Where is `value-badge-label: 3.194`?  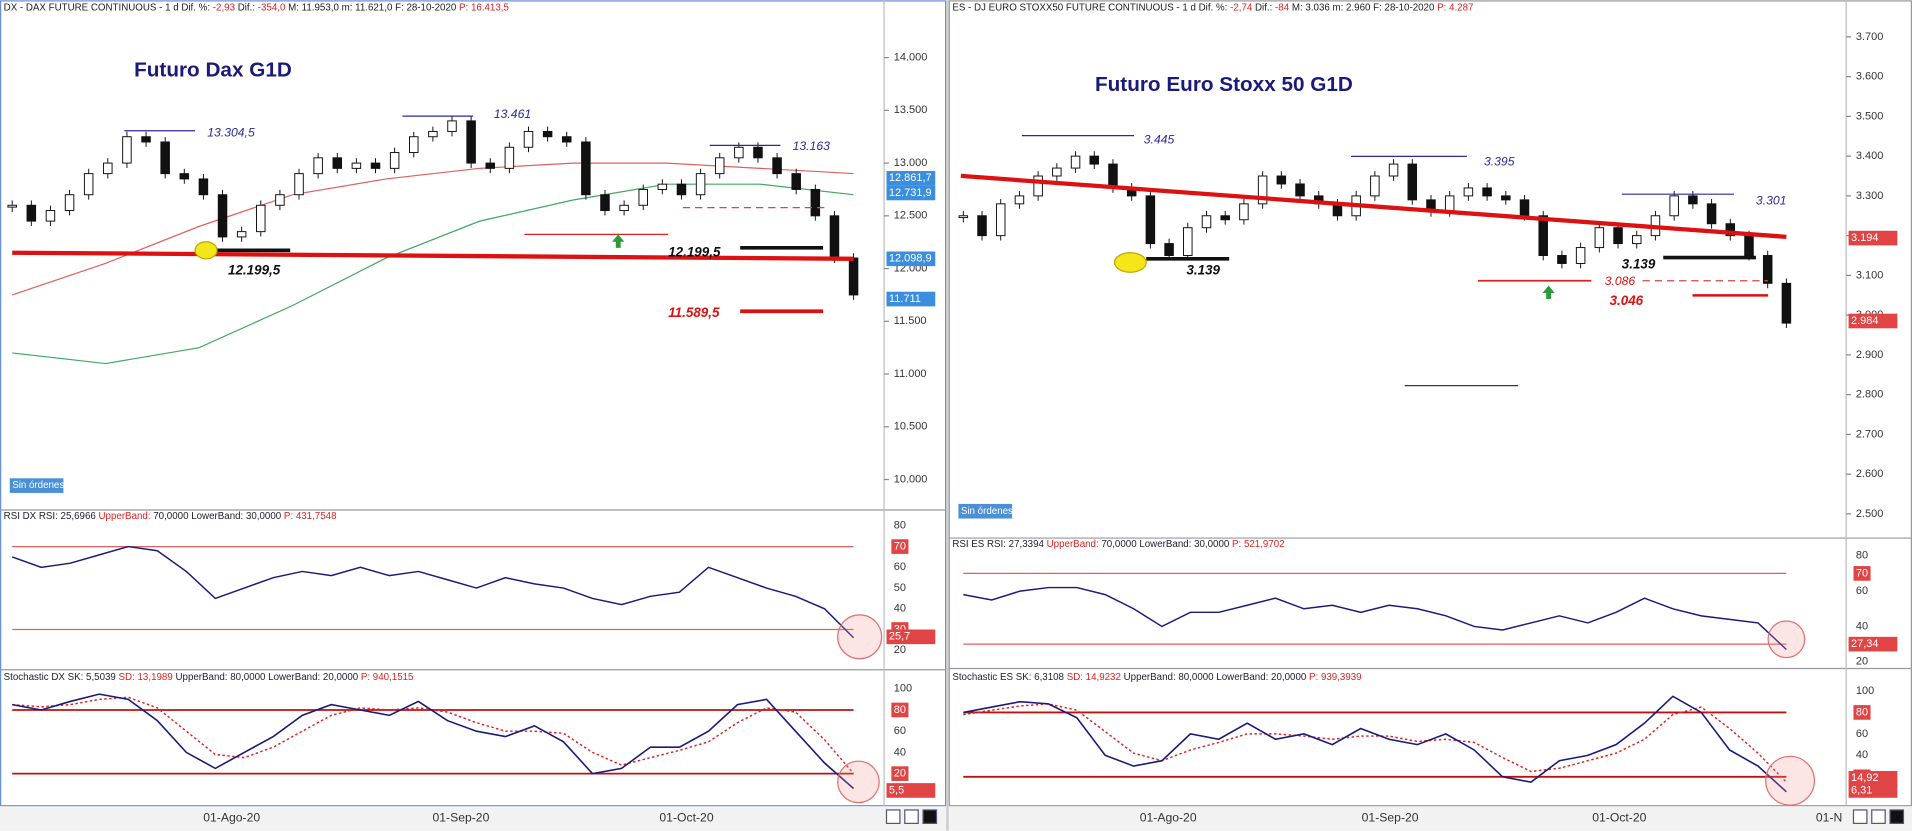
value-badge-label: 3.194 is located at coordinates (1864, 238).